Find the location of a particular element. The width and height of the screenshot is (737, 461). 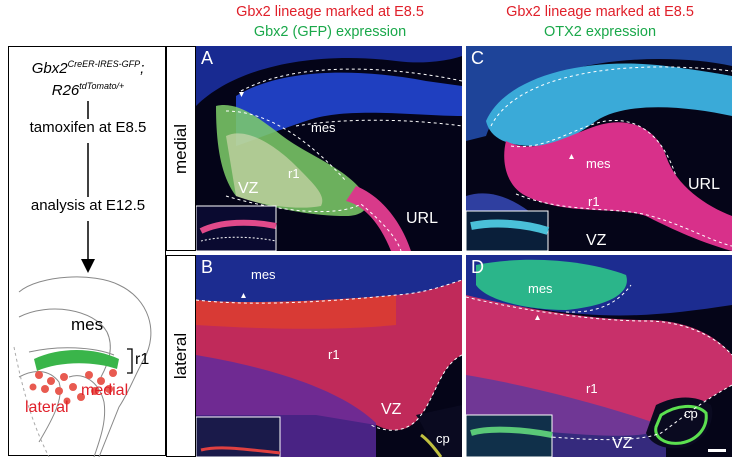

panel-c-label-r1: r1 is located at coordinates (594, 201).